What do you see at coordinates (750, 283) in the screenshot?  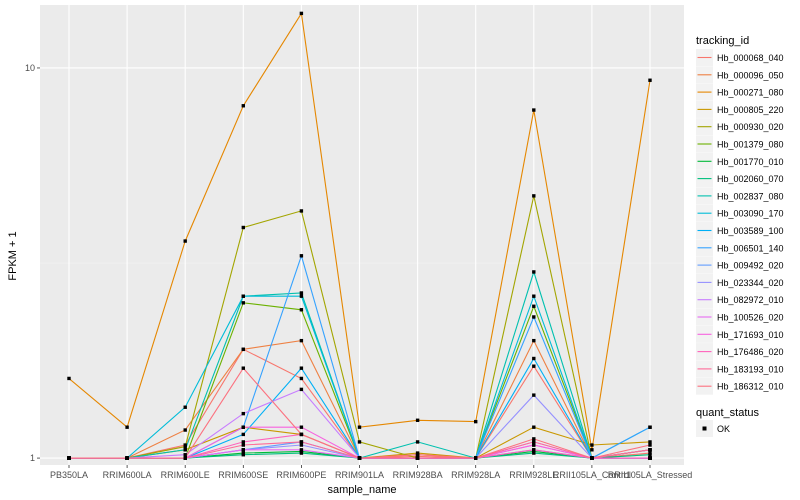 I see `legend-label: Hb_023344_020` at bounding box center [750, 283].